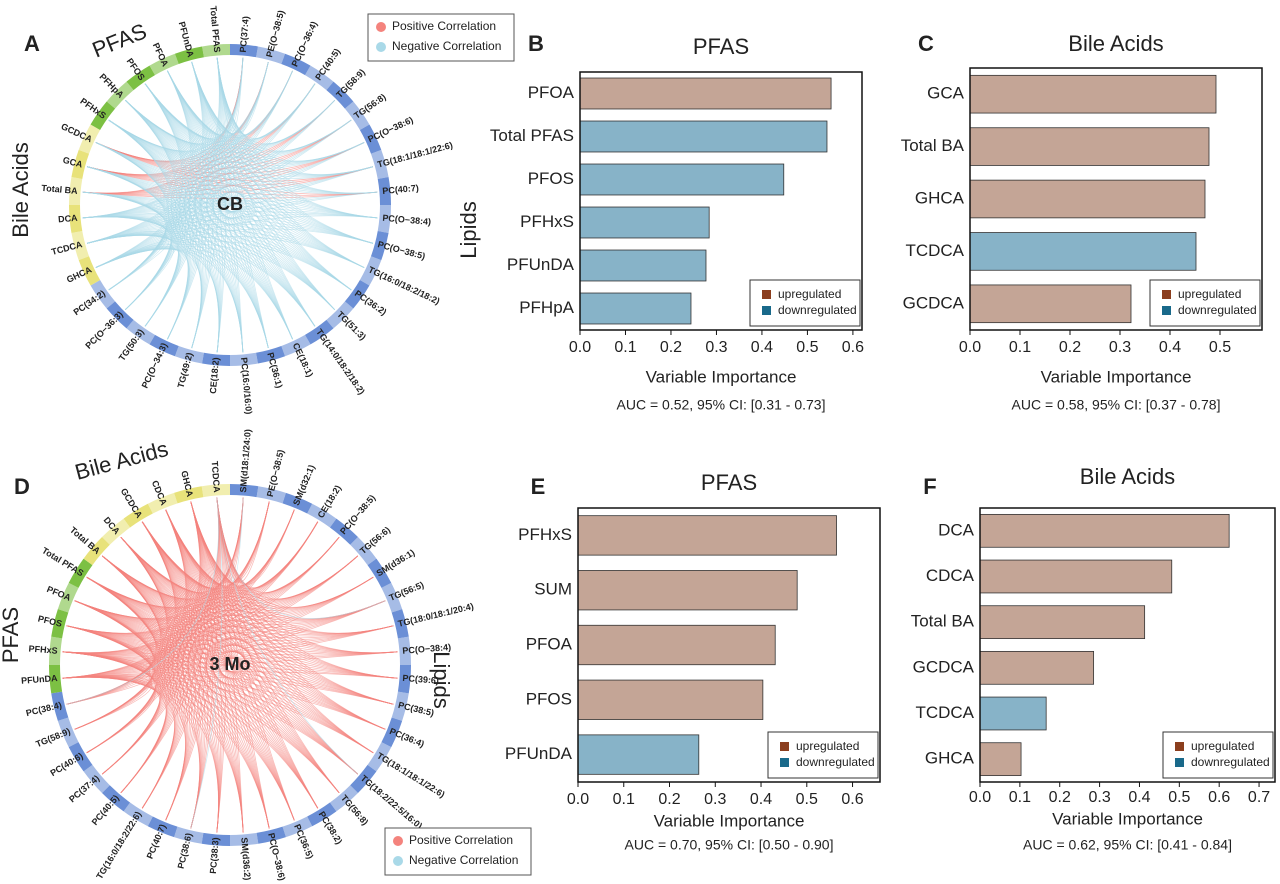  What do you see at coordinates (436, 615) in the screenshot?
I see `node-label: TG(18:0/18:1/20:4)` at bounding box center [436, 615].